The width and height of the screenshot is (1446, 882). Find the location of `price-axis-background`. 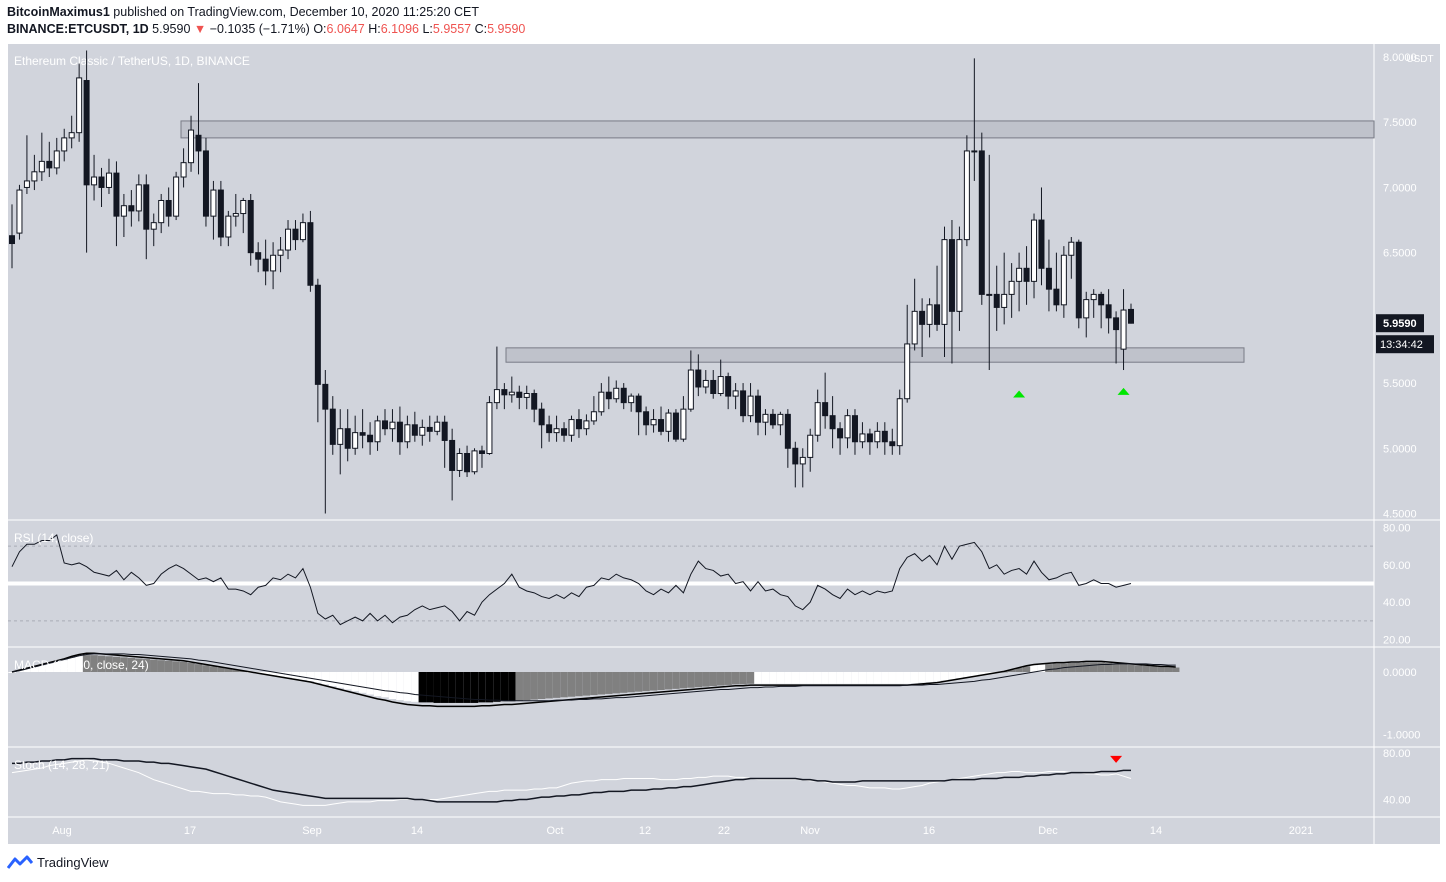

price-axis-background is located at coordinates (1407, 430).